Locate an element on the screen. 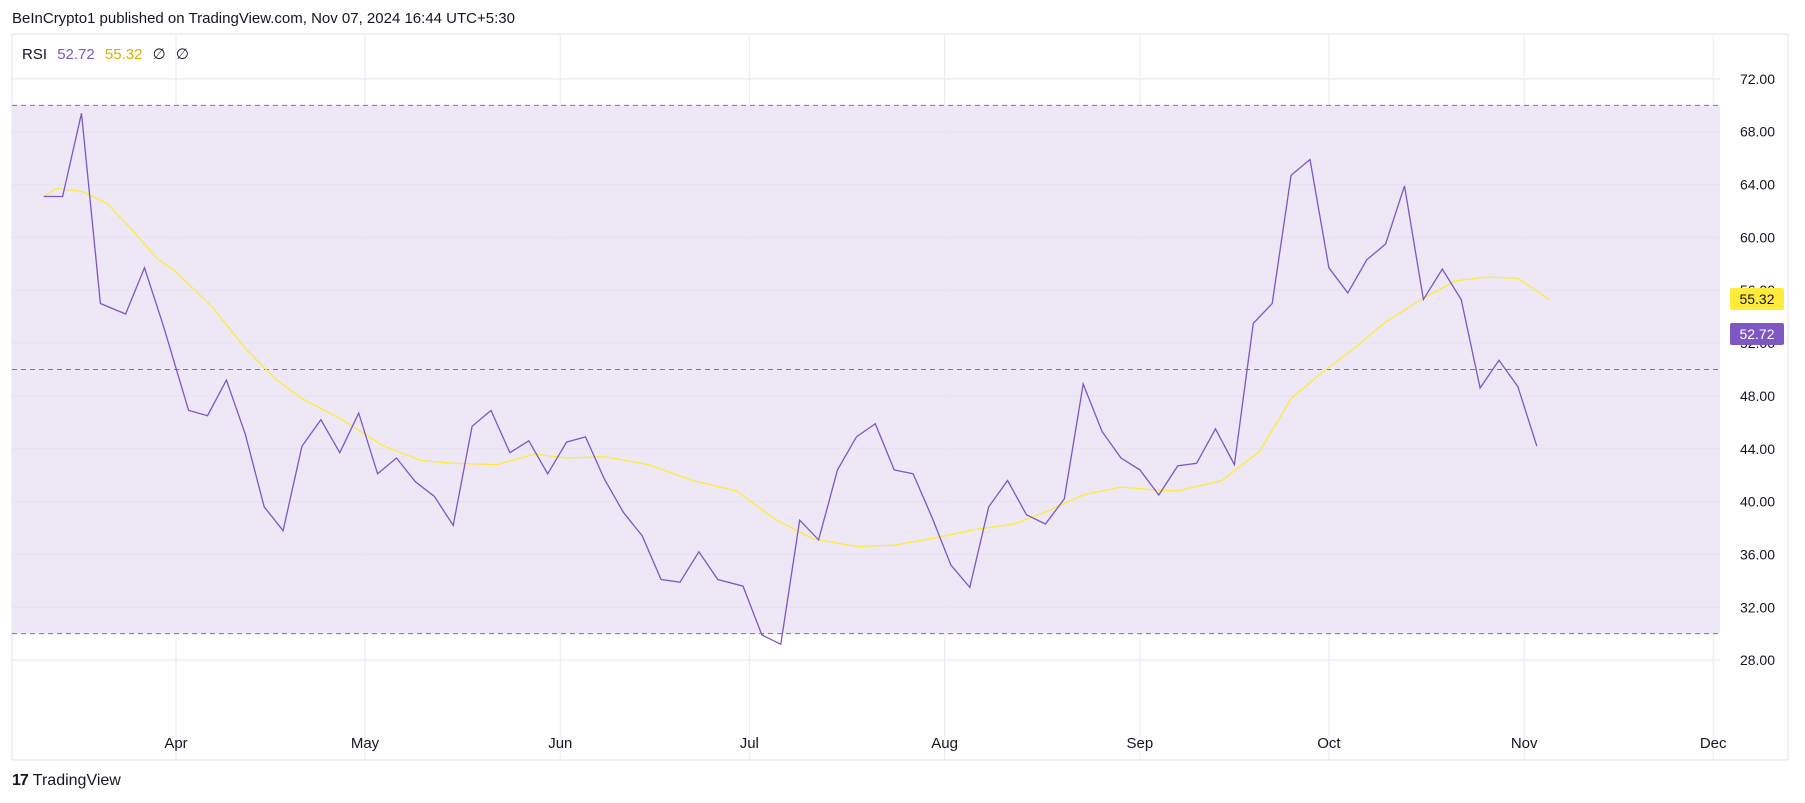 The height and width of the screenshot is (803, 1805). tradingview-footer: 17 TradingView is located at coordinates (66, 781).